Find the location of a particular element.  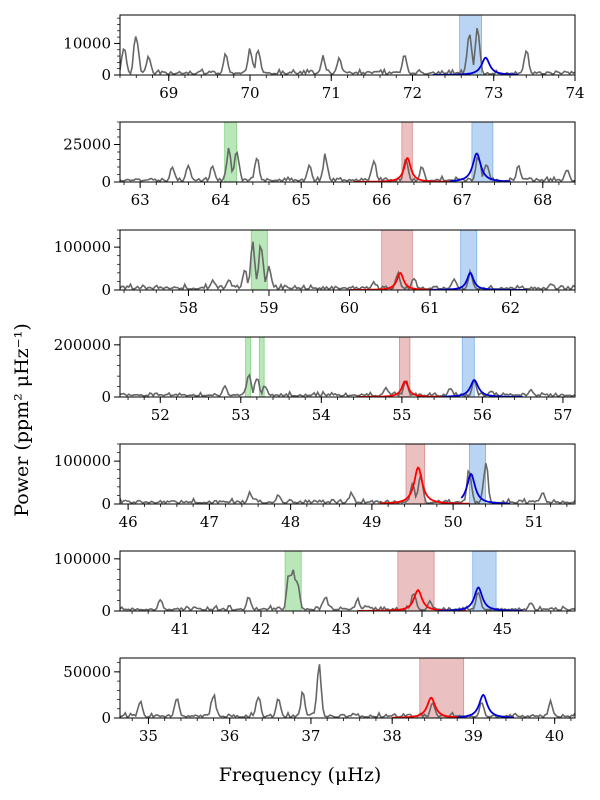

y-tick-label: 25000 is located at coordinates (87, 145).